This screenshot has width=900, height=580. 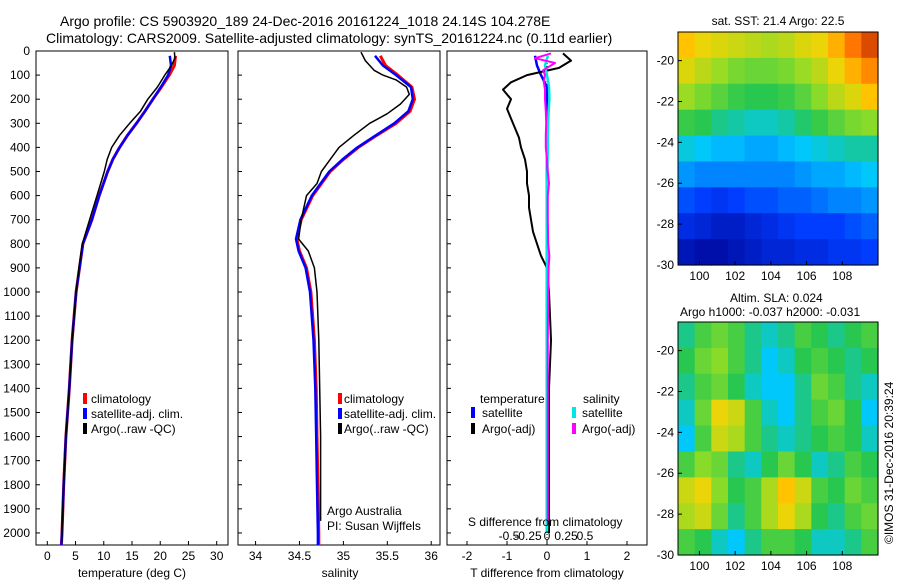 I want to click on map-lon-tick-label: 106, so click(x=807, y=276).